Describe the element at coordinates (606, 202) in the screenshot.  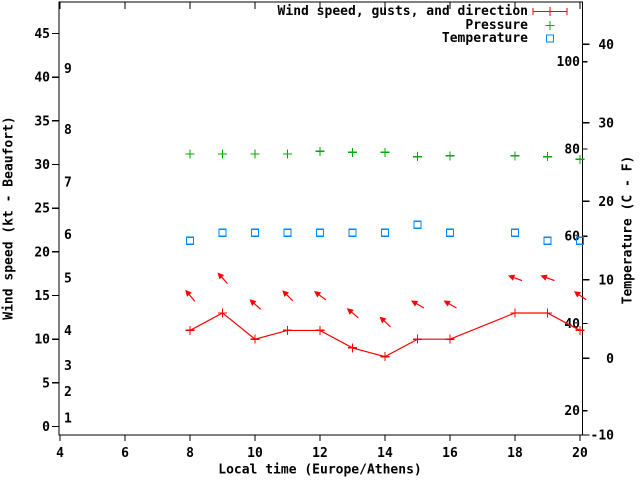
I see `c-tick-label: 20` at that location.